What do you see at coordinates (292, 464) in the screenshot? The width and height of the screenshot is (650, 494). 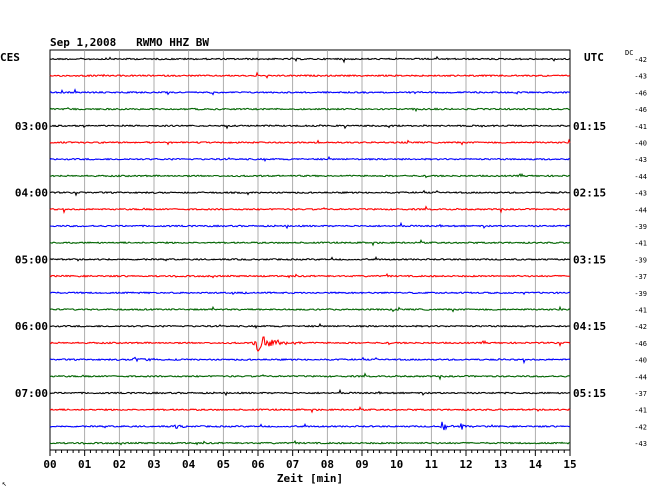 I see `x-tick-label: 07` at bounding box center [292, 464].